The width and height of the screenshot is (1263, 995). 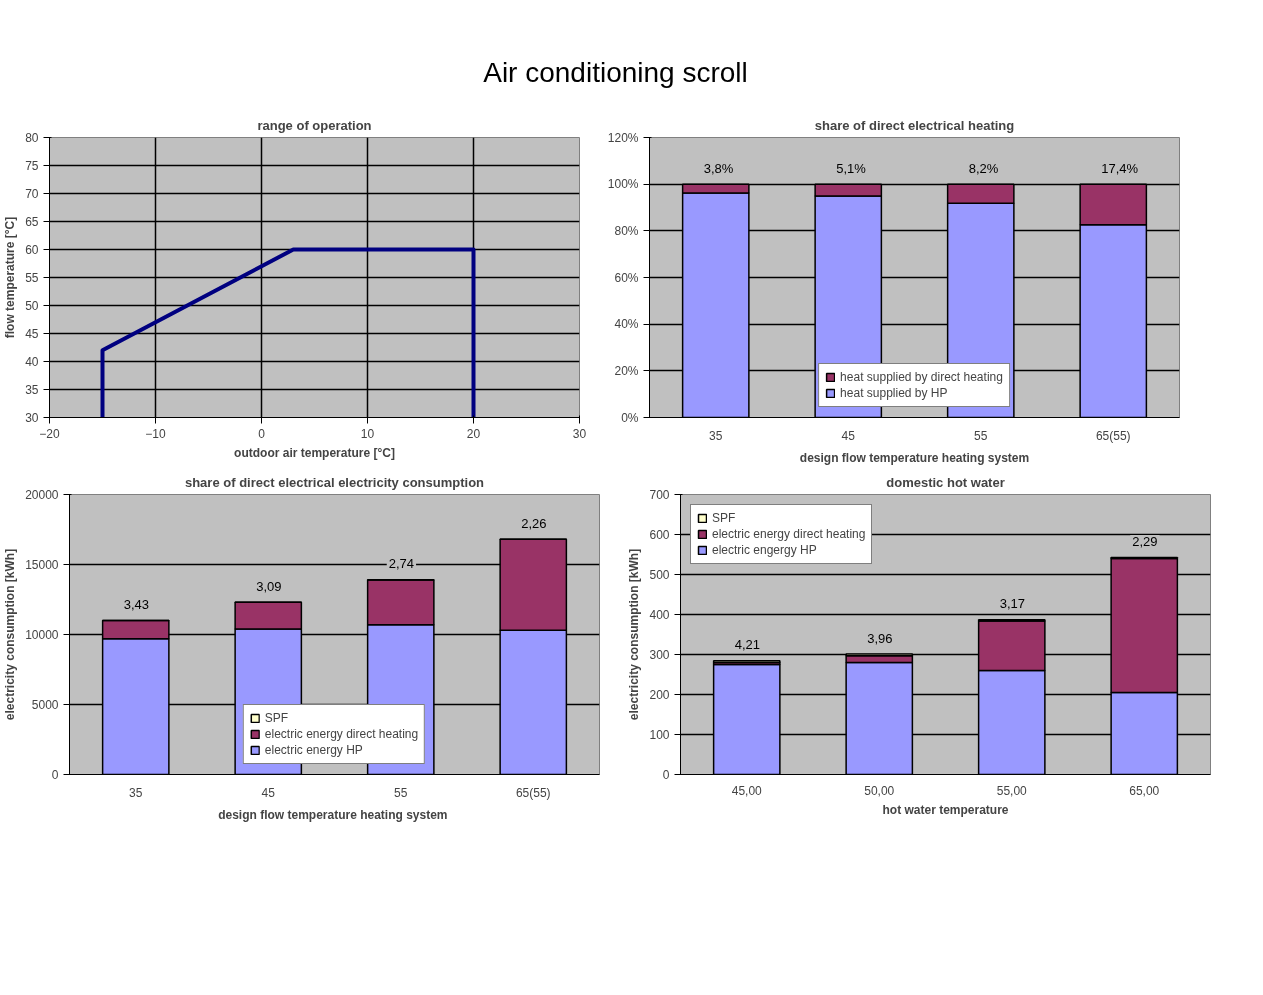 What do you see at coordinates (1012, 790) in the screenshot?
I see `x-tick-label: 55,00` at bounding box center [1012, 790].